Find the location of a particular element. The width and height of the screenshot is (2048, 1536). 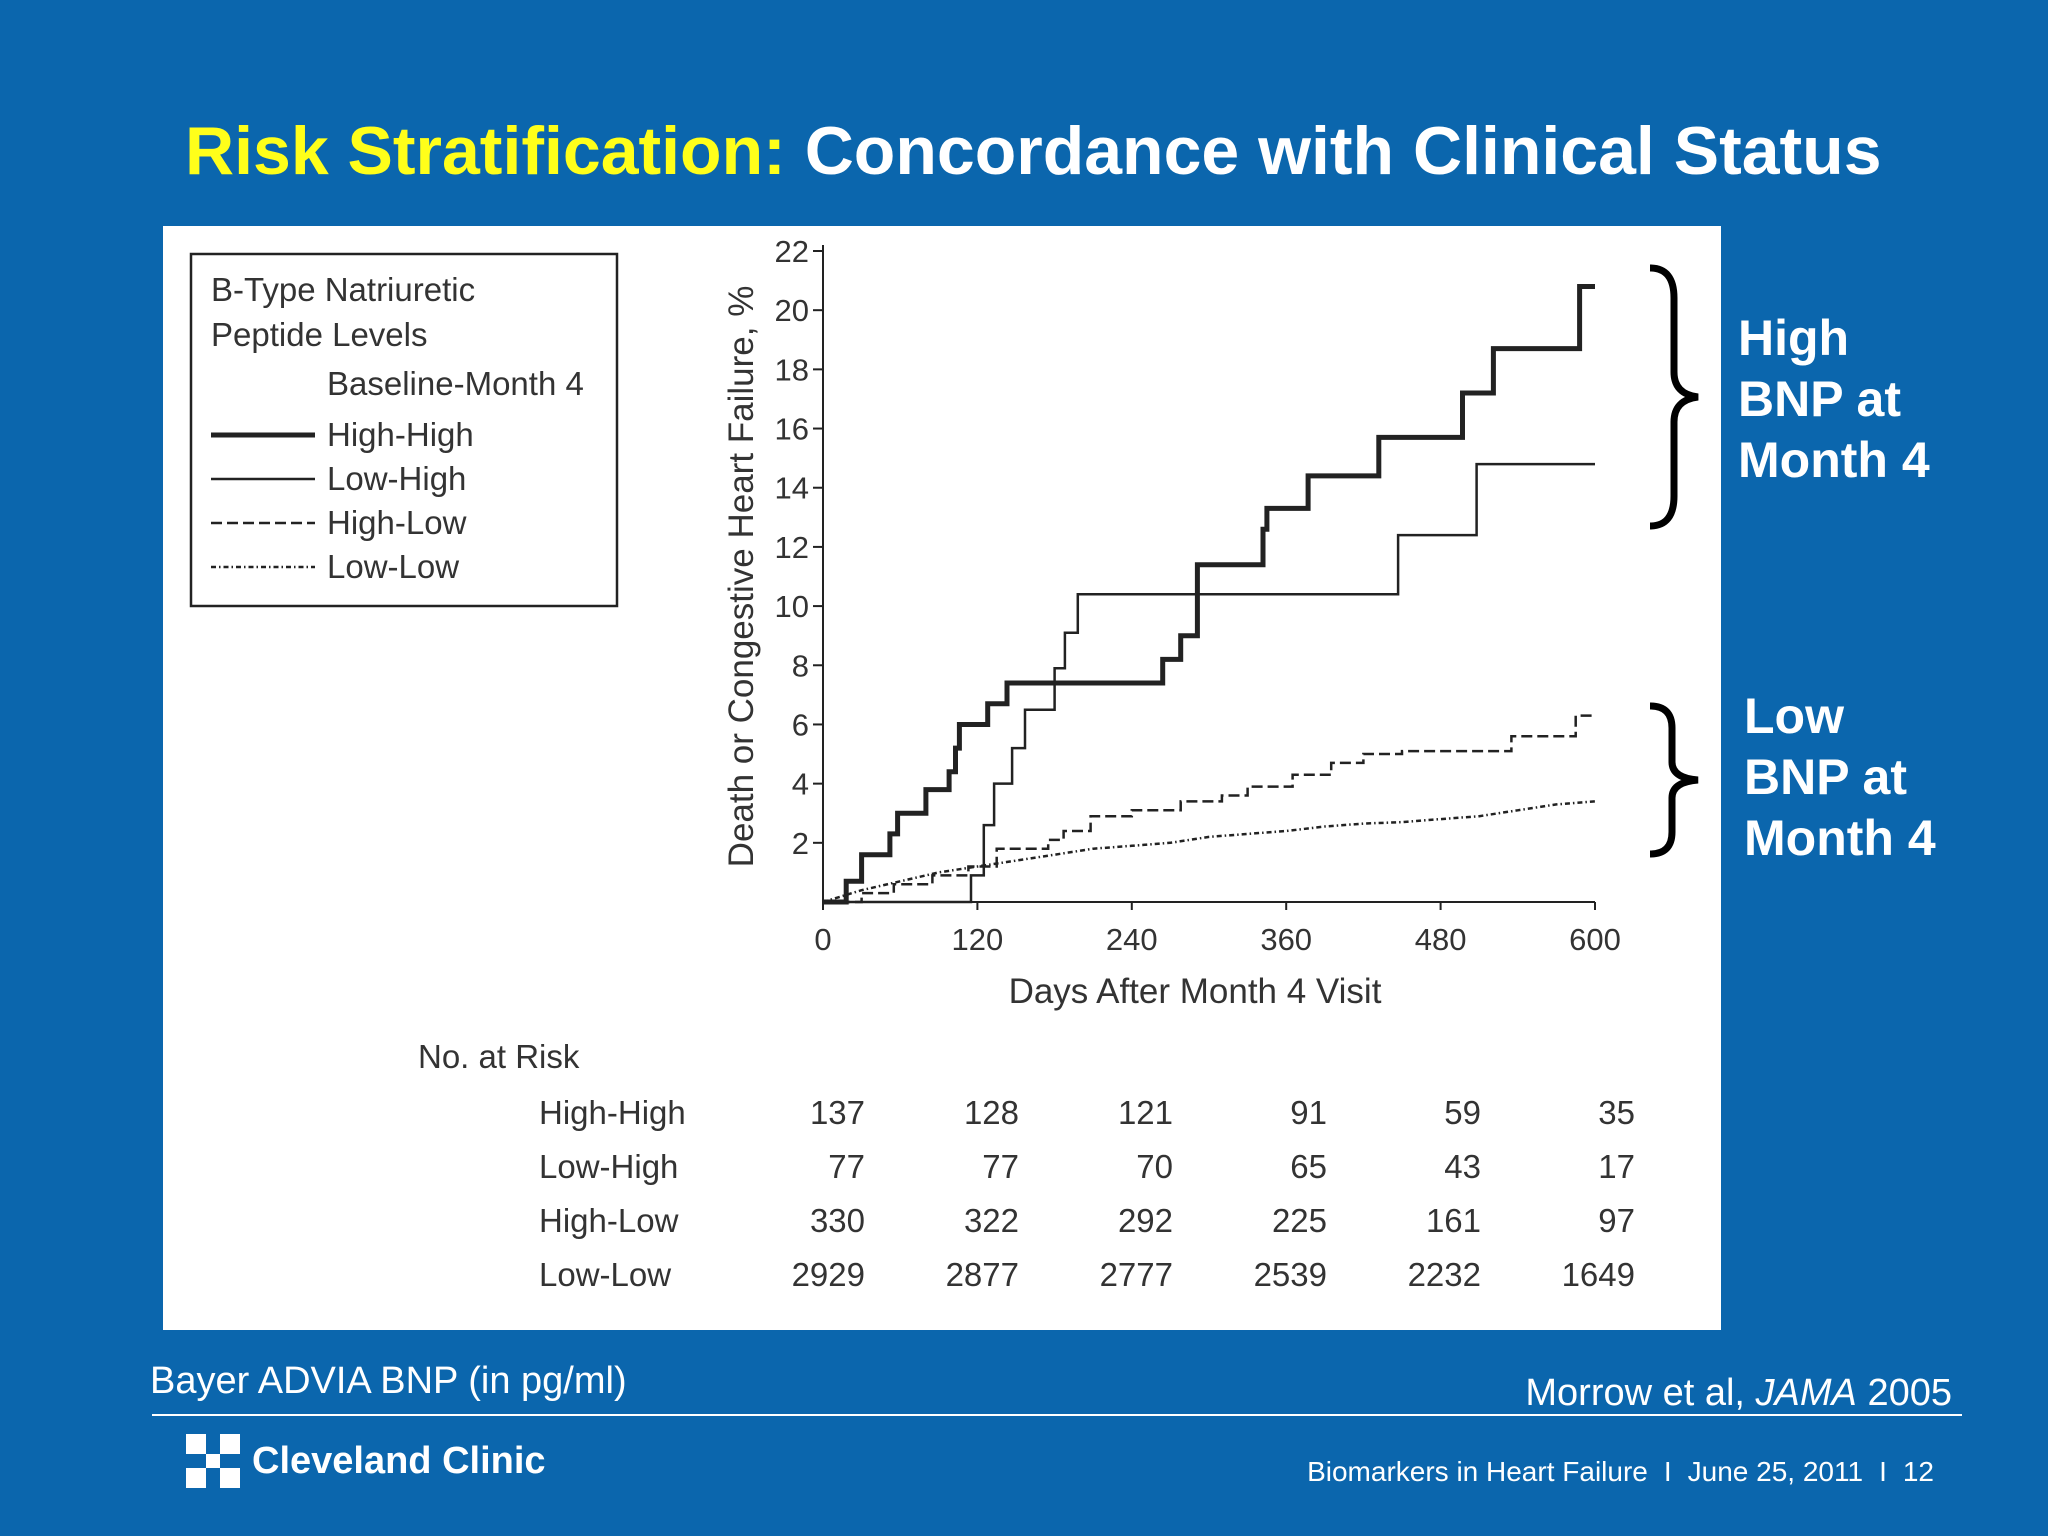

citation: Morrow et al, JAMA 2005 is located at coordinates (1738, 1393).